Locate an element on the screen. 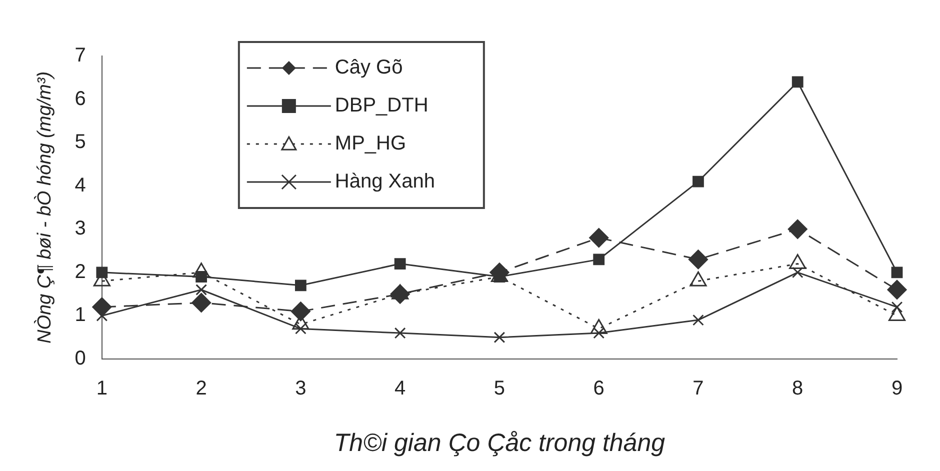  x-tick-label: 6 is located at coordinates (598, 389).